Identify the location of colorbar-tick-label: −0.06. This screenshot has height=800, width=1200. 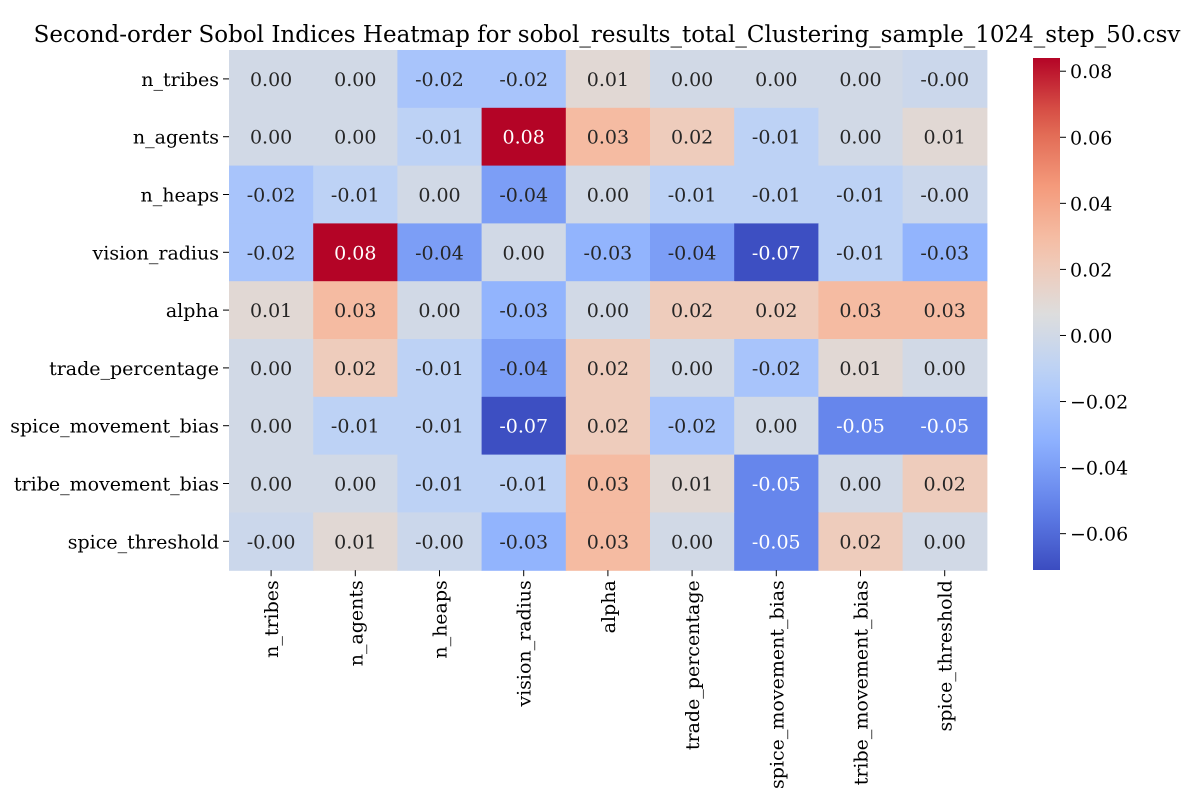
(1099, 535).